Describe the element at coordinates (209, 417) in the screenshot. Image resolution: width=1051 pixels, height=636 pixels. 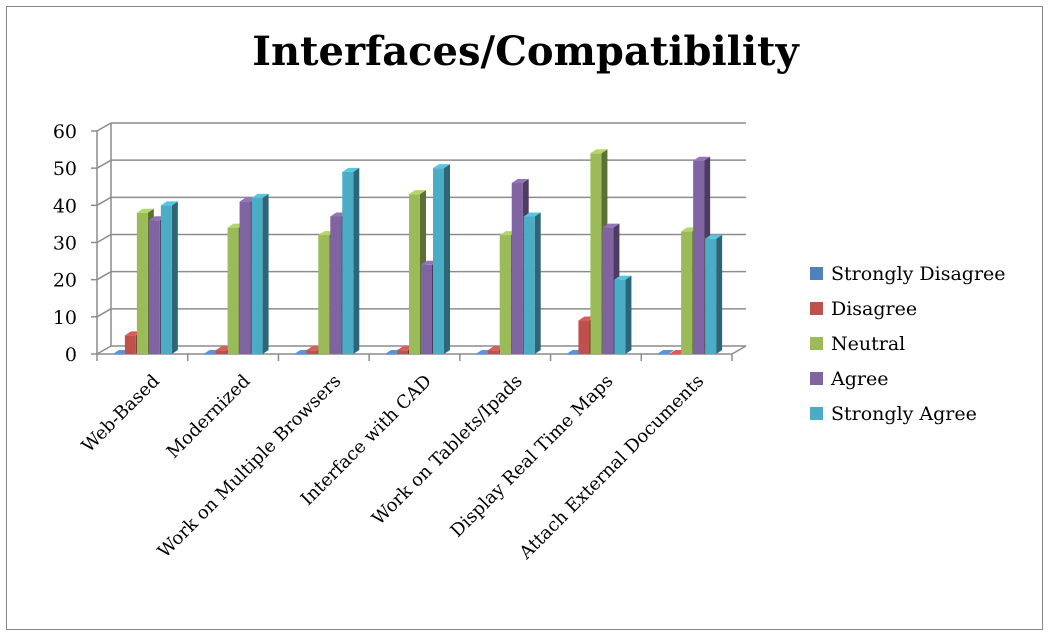
I see `x-category-label: Modernized` at that location.